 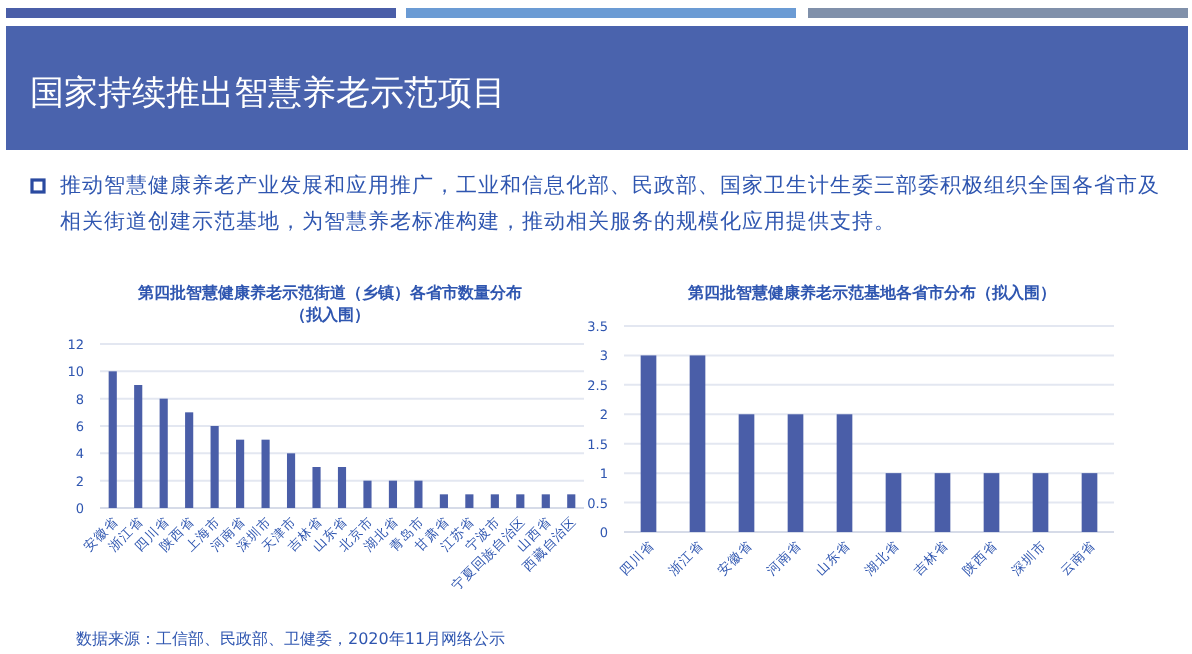 What do you see at coordinates (871, 292) in the screenshot?
I see `chart-title: 第四批智慧健康养老示范基地各省市分布（拟入围）` at bounding box center [871, 292].